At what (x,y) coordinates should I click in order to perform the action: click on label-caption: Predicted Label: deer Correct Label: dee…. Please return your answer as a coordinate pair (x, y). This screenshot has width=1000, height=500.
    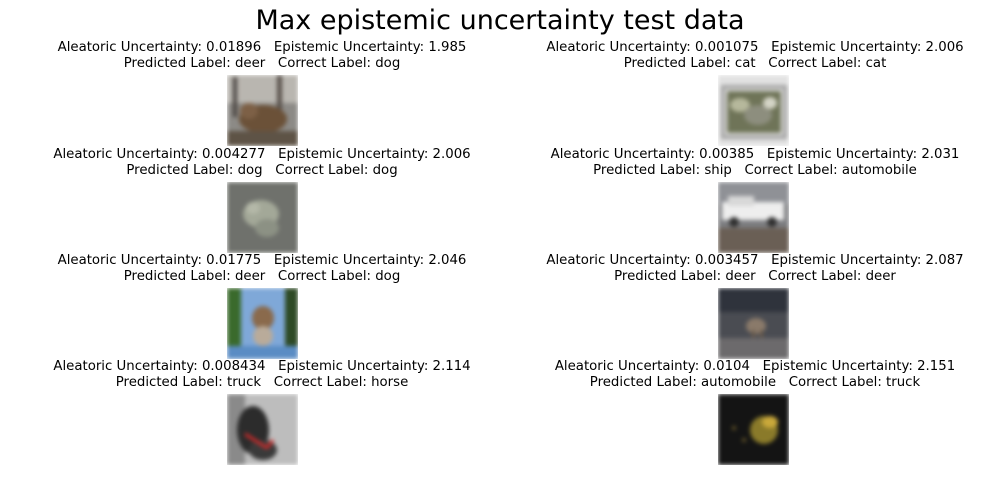
    Looking at the image, I should click on (755, 276).